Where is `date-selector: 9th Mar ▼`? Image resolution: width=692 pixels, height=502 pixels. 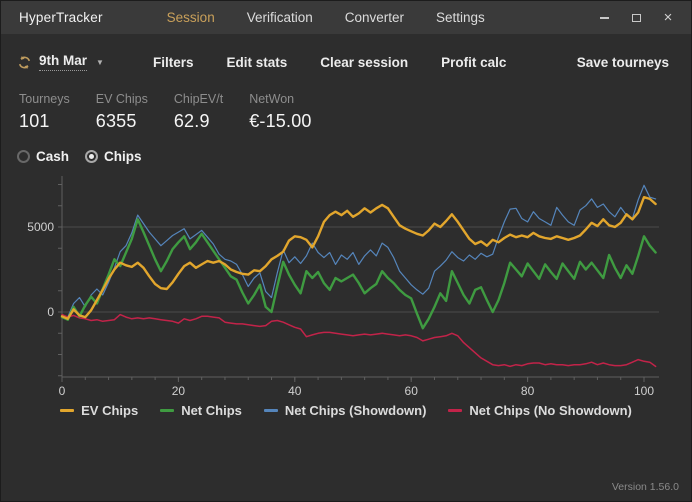 date-selector: 9th Mar ▼ is located at coordinates (85, 62).